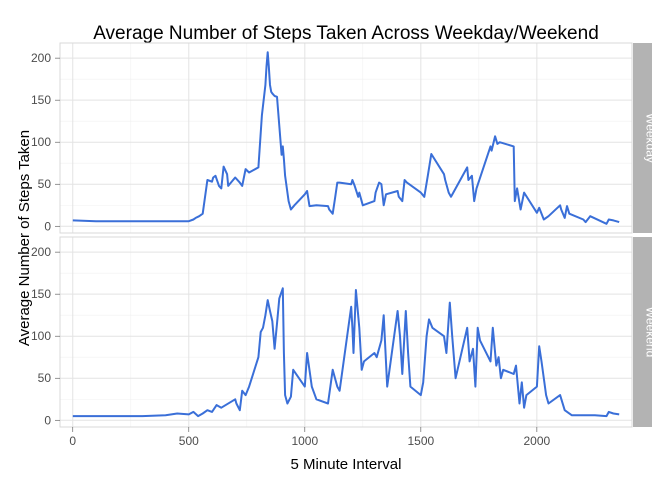 The width and height of the screenshot is (672, 480). I want to click on x-tick-label: 500, so click(189, 441).